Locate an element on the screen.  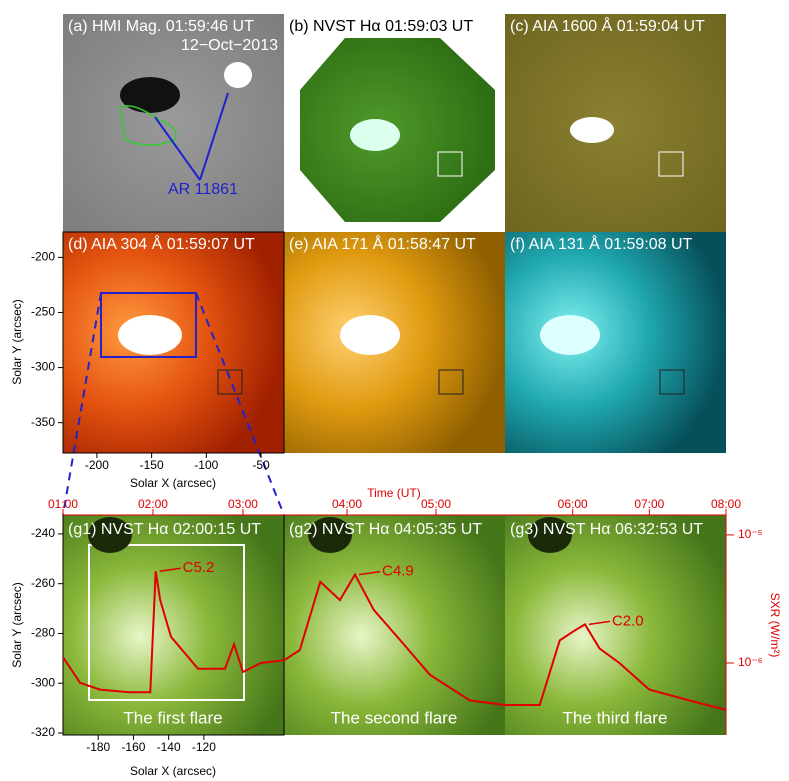
x-tick-label: -120 is located at coordinates (204, 747).